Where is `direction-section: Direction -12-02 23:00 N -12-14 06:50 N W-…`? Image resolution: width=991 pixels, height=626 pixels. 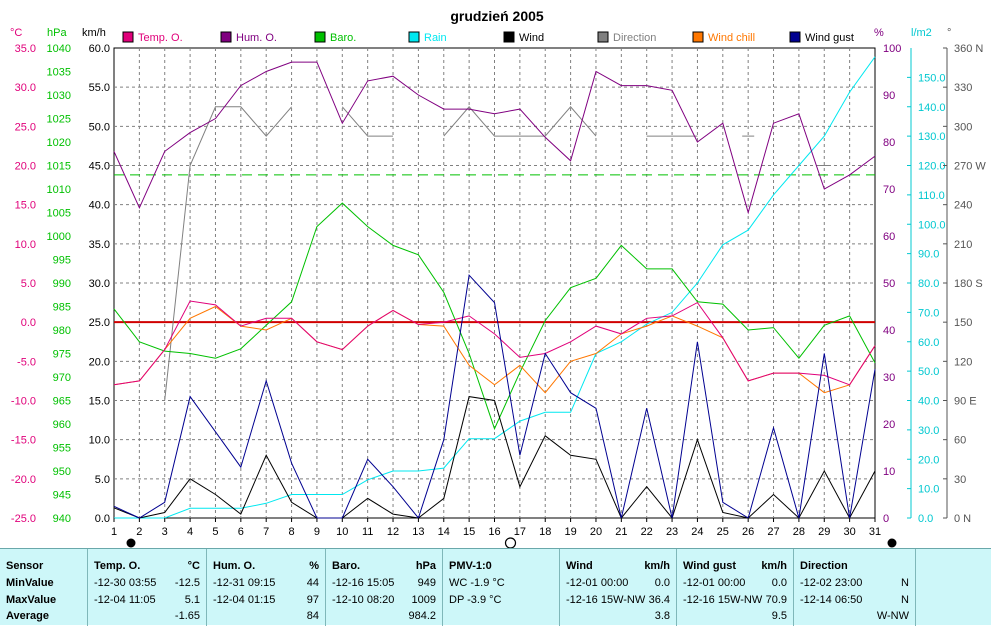
direction-section: Direction -12-02 23:00 N -12-14 06:50 N W-… is located at coordinates (854, 587).